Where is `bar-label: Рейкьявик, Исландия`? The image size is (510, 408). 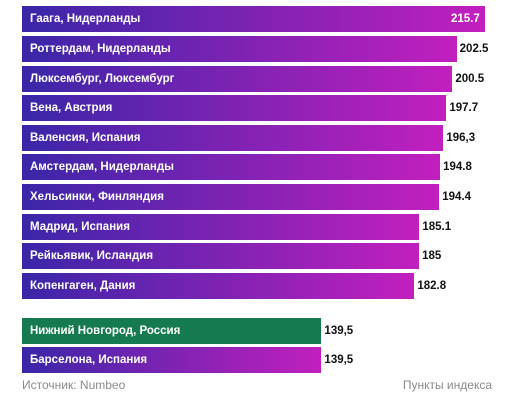
bar-label: Рейкьявик, Исландия is located at coordinates (92, 256).